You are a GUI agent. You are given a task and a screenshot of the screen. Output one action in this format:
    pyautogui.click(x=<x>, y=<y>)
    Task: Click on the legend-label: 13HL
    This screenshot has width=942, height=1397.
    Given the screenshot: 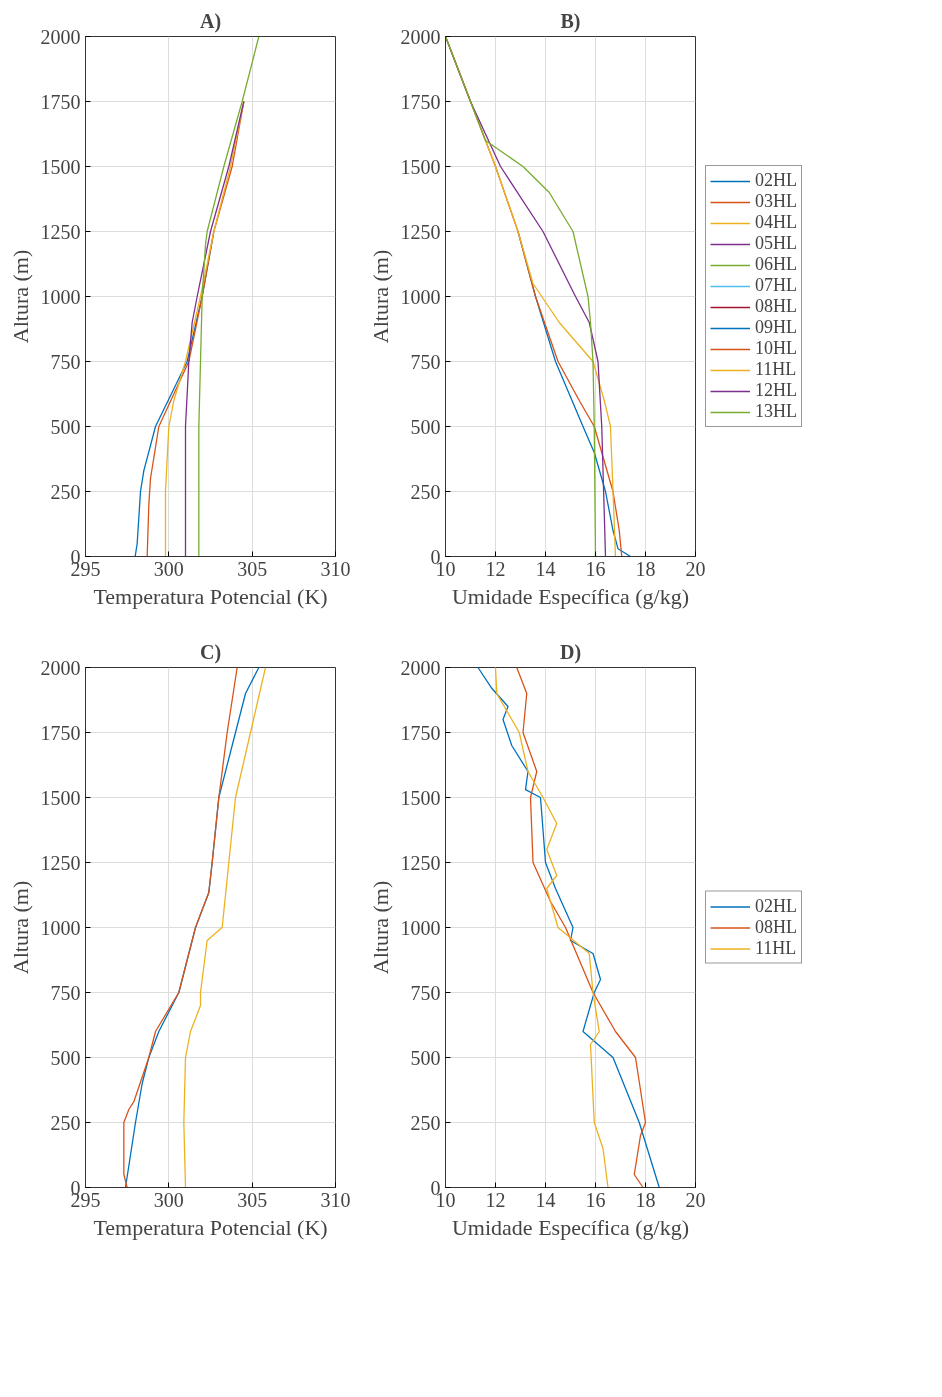 What is the action you would take?
    pyautogui.click(x=776, y=411)
    